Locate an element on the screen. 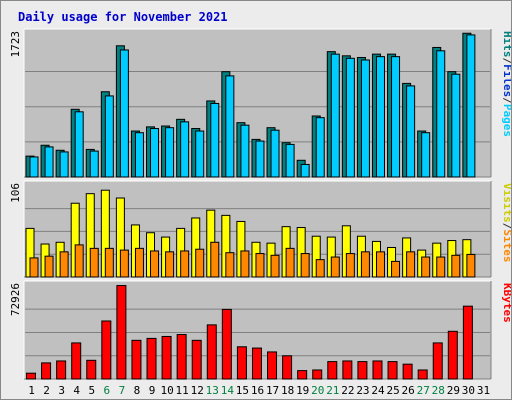 This screenshot has height=400, width=512. legend-item: Pages is located at coordinates (506, 120).